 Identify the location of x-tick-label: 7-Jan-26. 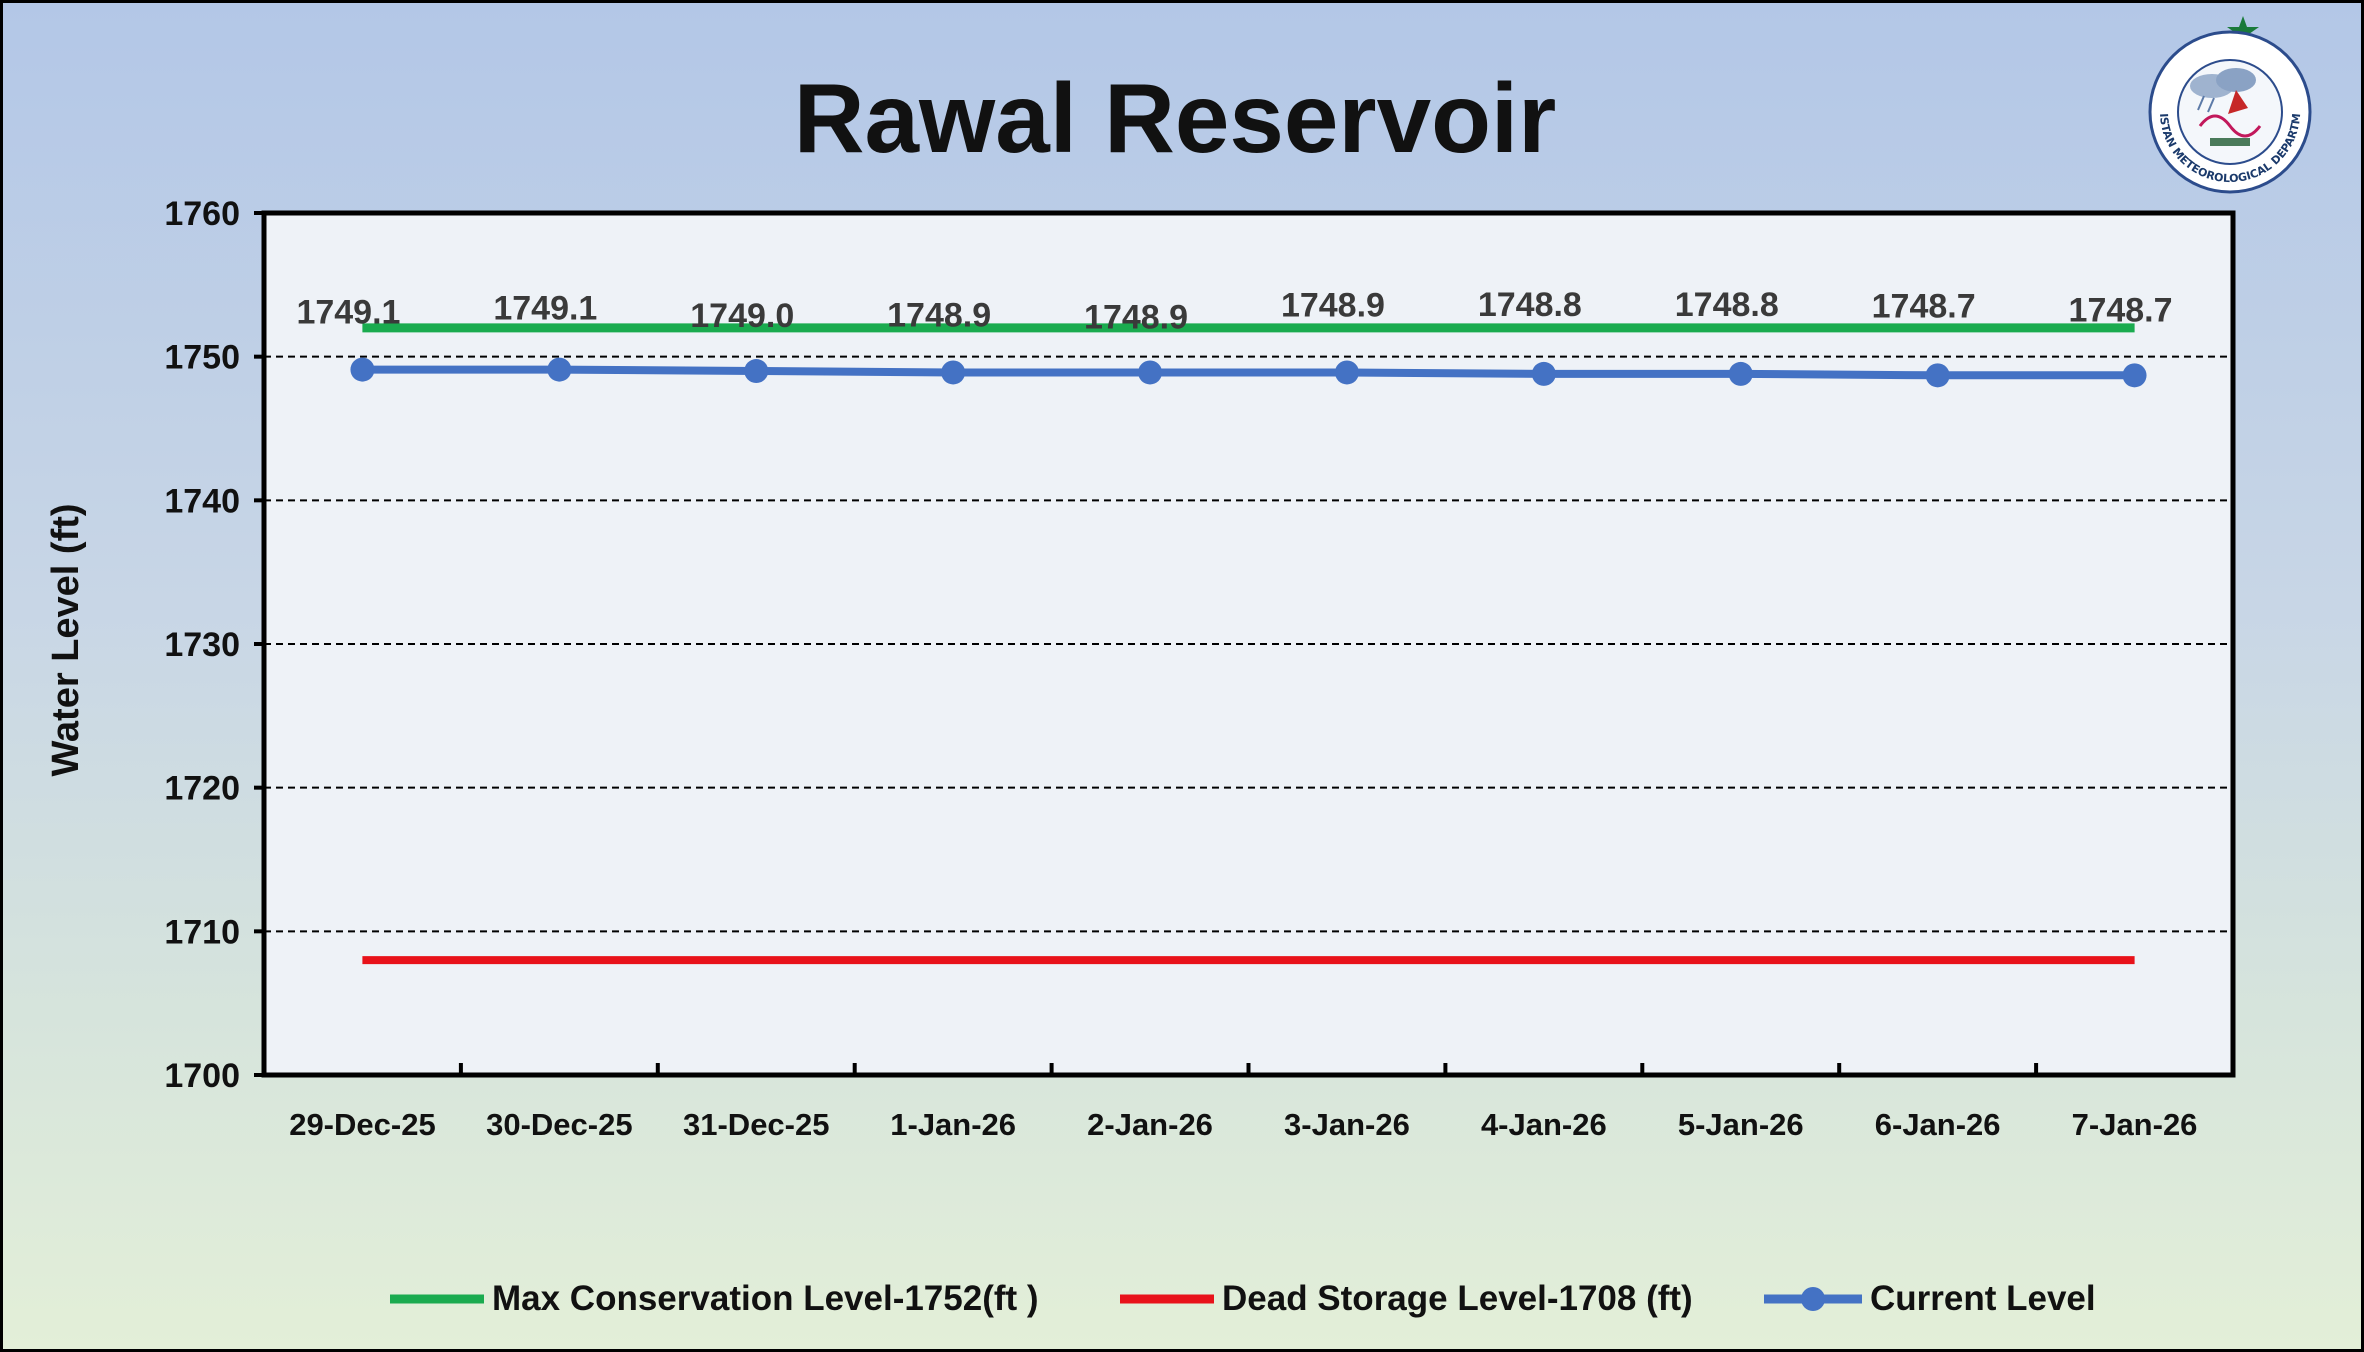
(2135, 1124).